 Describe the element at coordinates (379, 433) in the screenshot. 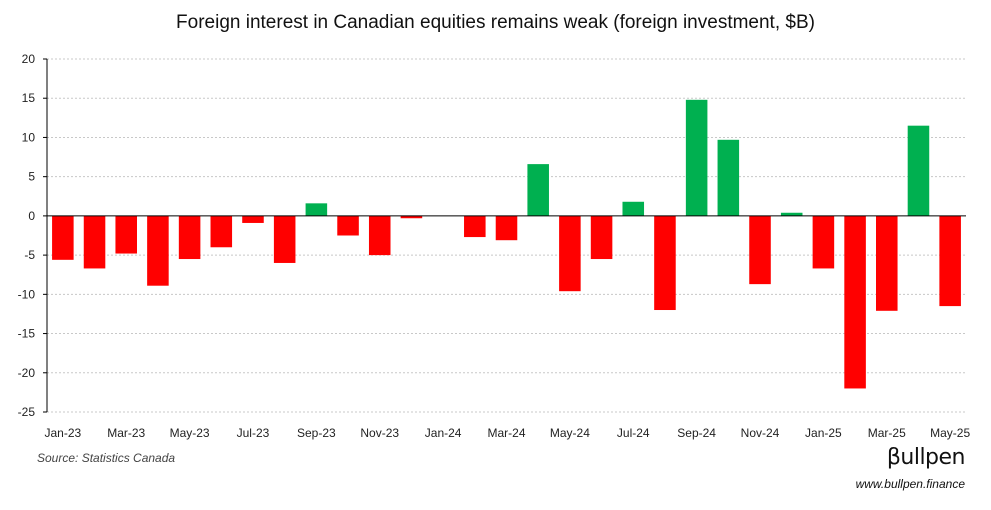

I see `x-tick-label: Nov-23` at that location.